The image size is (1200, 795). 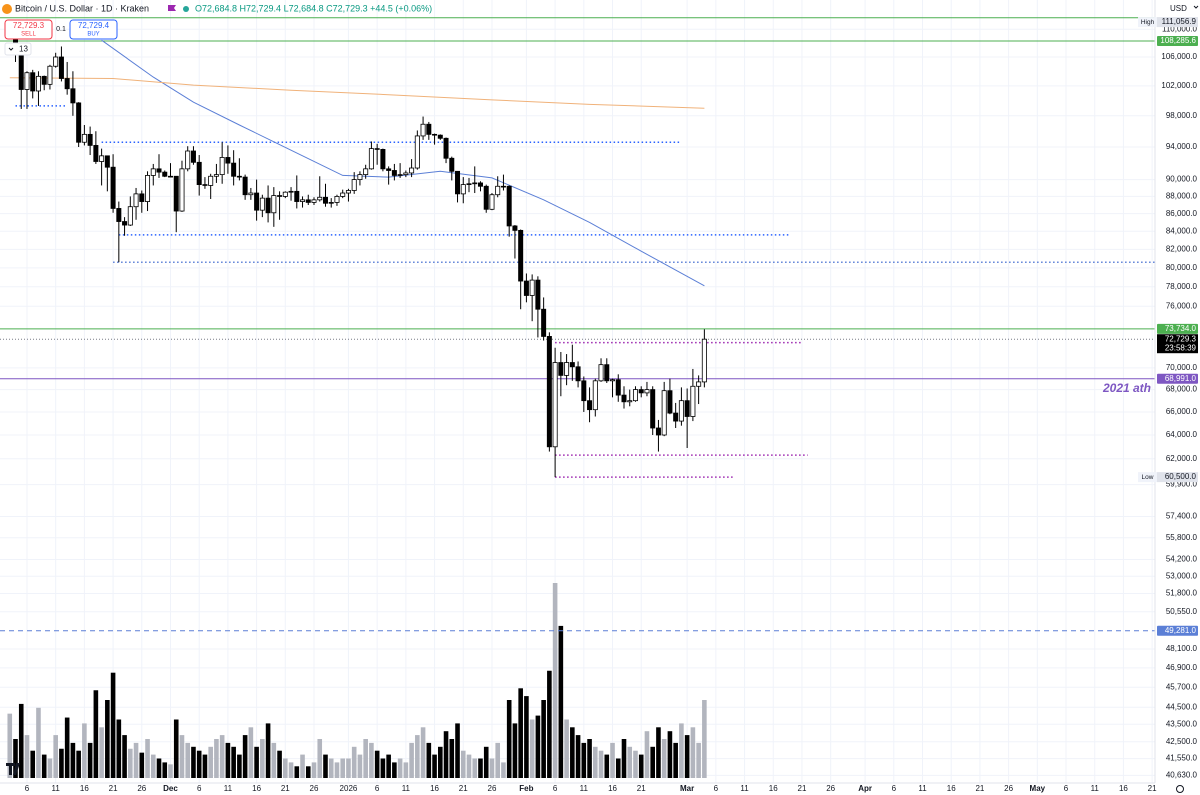 I want to click on moving-average, so click(x=357, y=93).